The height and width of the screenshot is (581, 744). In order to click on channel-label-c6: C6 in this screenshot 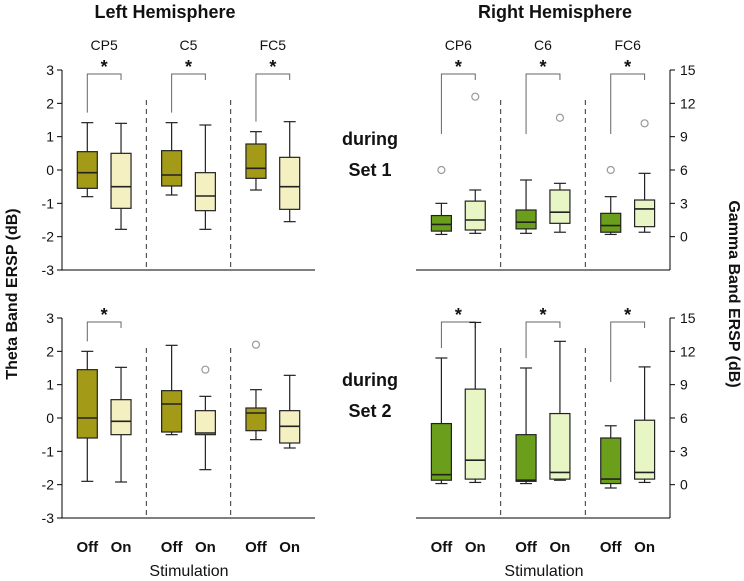, I will do `click(543, 45)`.